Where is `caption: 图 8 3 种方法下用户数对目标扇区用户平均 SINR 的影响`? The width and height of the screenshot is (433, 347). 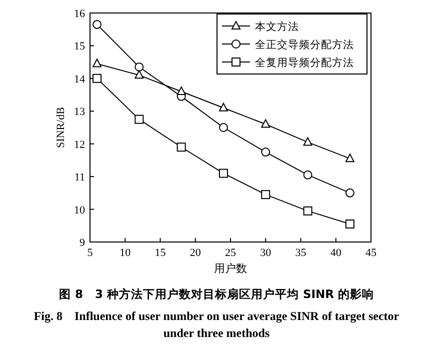 caption: 图 8 3 种方法下用户数对目标扇区用户平均 SINR 的影响 is located at coordinates (216, 294).